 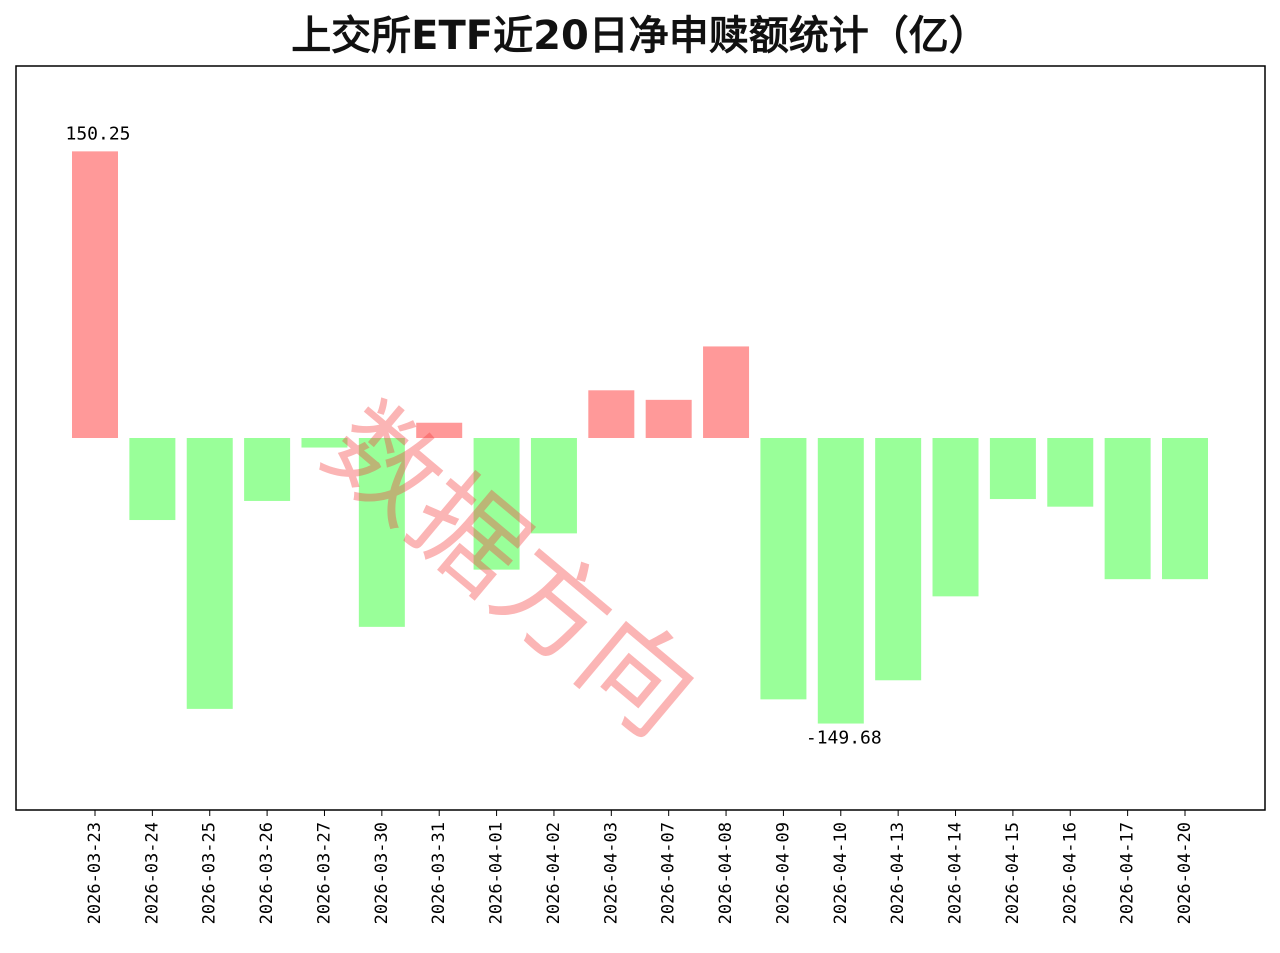 I want to click on x-tick-label: 2026-03-25, so click(x=210, y=873).